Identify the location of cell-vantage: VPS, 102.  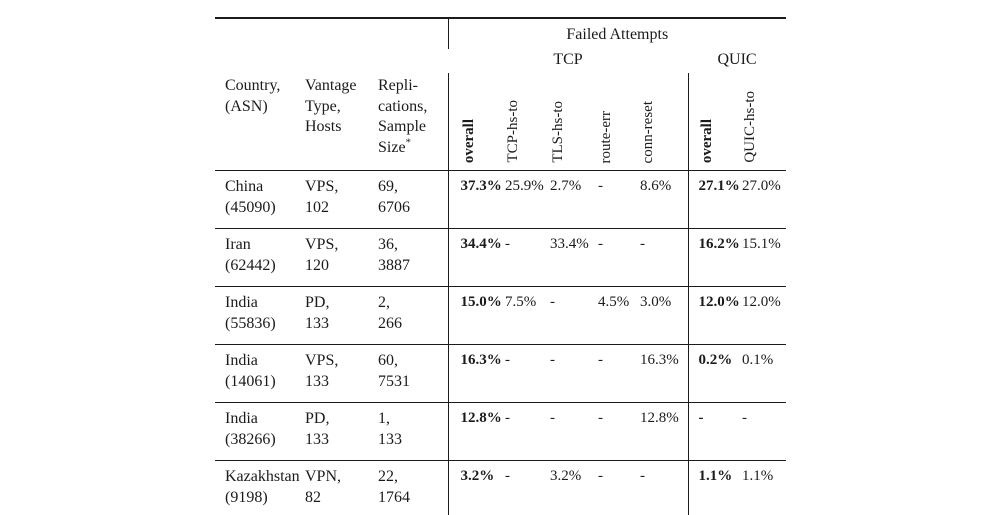
(341, 199).